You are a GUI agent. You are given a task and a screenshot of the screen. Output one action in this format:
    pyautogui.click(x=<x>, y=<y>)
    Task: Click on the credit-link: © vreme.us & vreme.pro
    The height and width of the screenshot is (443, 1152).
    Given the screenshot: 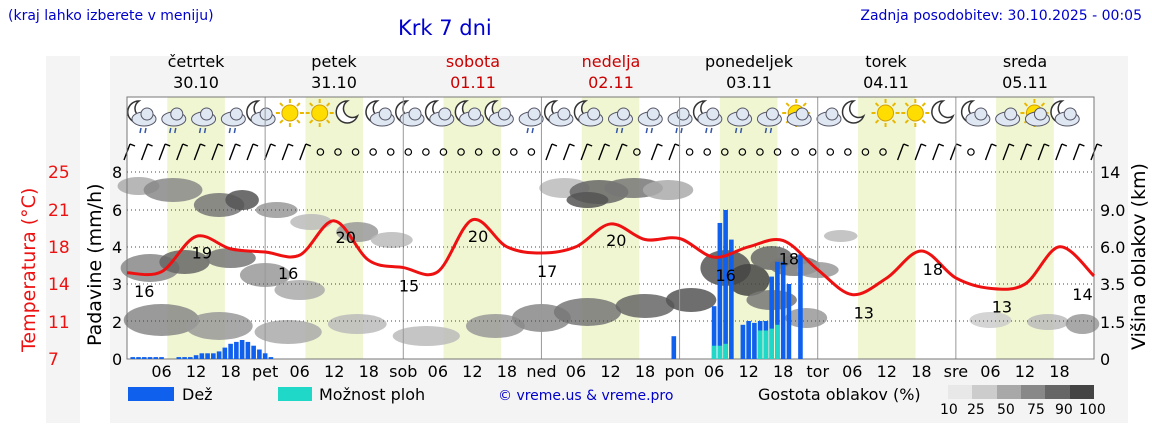 What is the action you would take?
    pyautogui.click(x=586, y=396)
    